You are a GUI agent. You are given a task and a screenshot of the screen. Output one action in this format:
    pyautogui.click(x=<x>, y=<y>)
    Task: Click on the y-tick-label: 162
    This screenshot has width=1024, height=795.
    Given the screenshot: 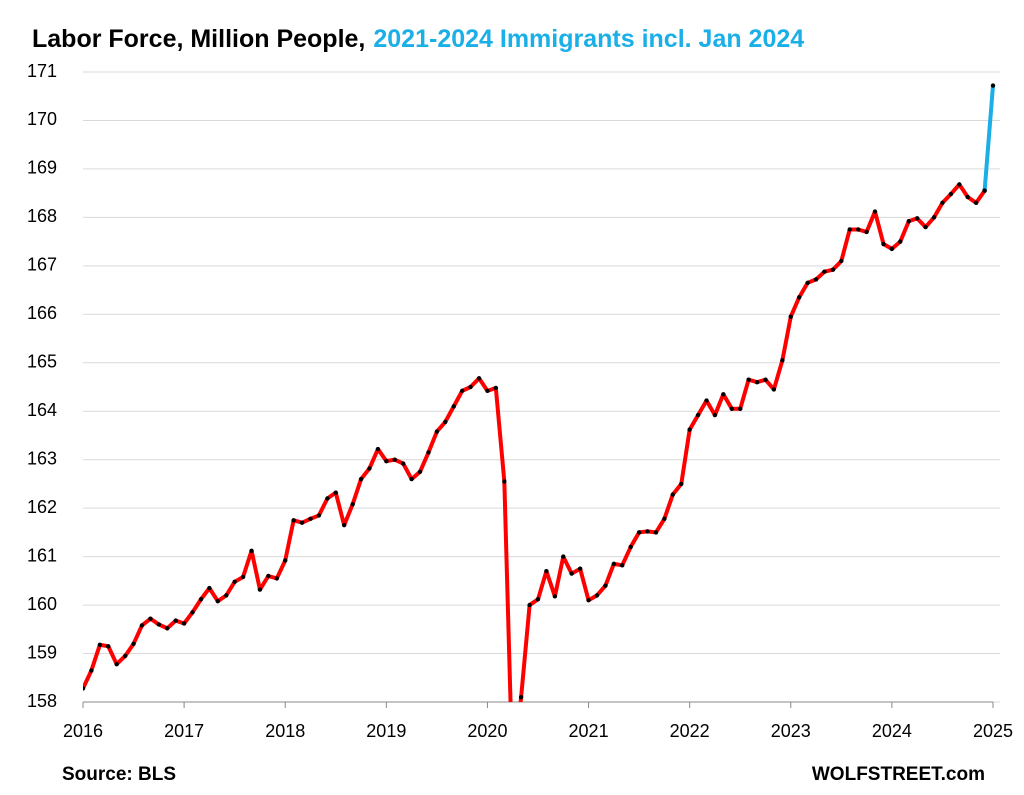 What is the action you would take?
    pyautogui.click(x=42, y=507)
    